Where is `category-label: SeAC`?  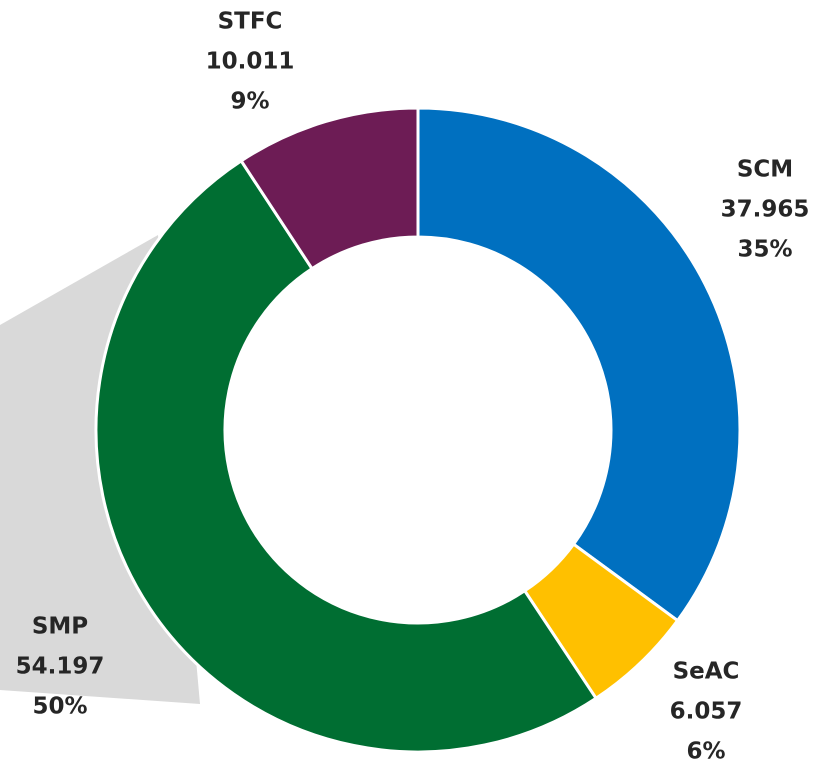
category-label: SeAC is located at coordinates (706, 672).